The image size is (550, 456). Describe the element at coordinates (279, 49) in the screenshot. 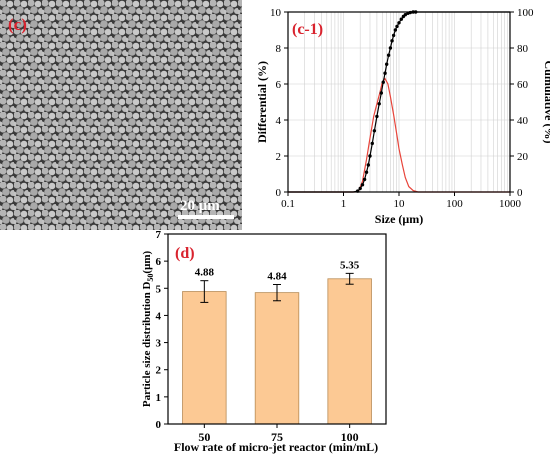

I see `c1-y-tick-label-left: 8` at that location.